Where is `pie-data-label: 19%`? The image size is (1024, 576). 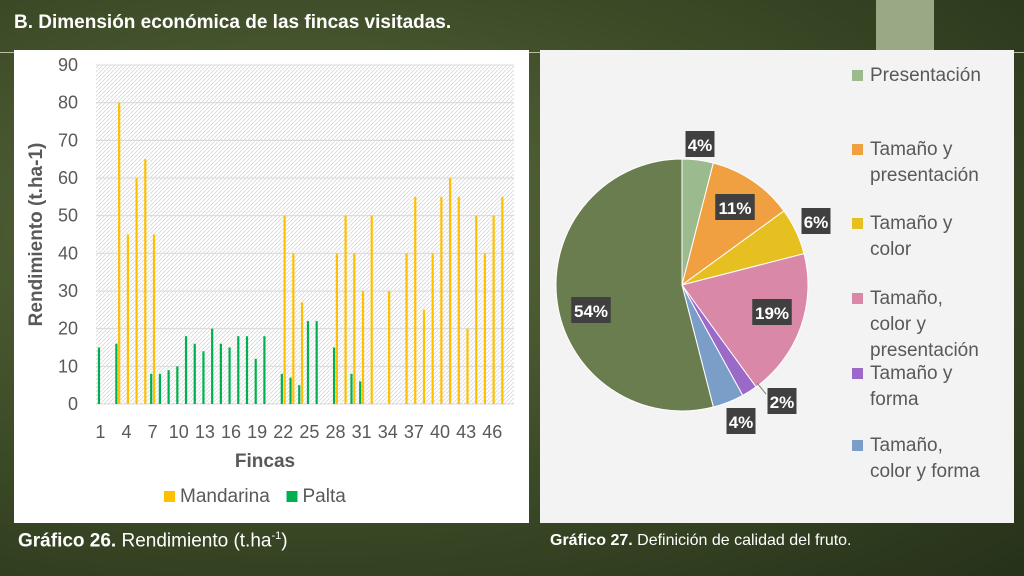 pie-data-label: 19% is located at coordinates (772, 313).